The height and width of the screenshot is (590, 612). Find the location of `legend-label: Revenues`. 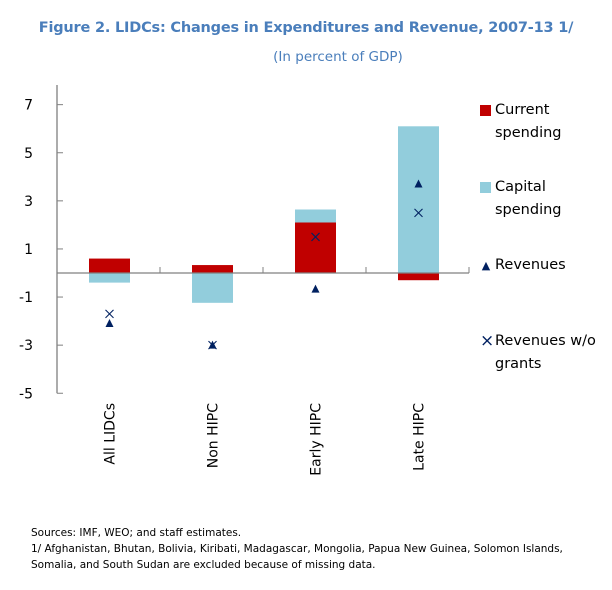

legend-label: Revenues is located at coordinates (530, 265).